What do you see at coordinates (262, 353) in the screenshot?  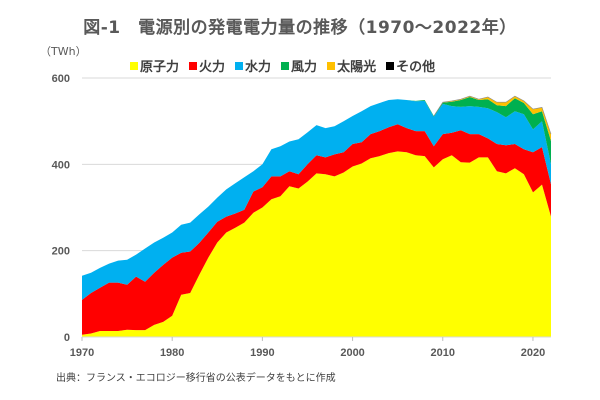 I see `x-tick-label: 1990` at bounding box center [262, 353].